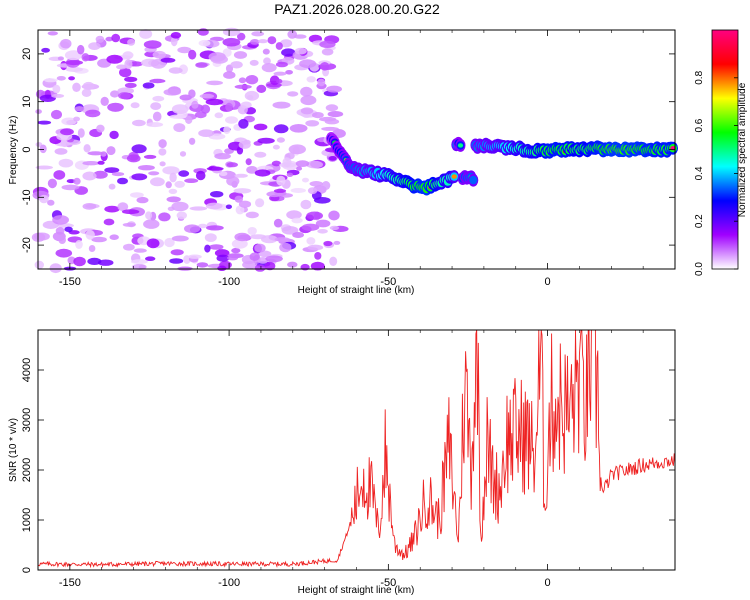  Describe the element at coordinates (27, 520) in the screenshot. I see `snr-ytick-label: 1000` at that location.